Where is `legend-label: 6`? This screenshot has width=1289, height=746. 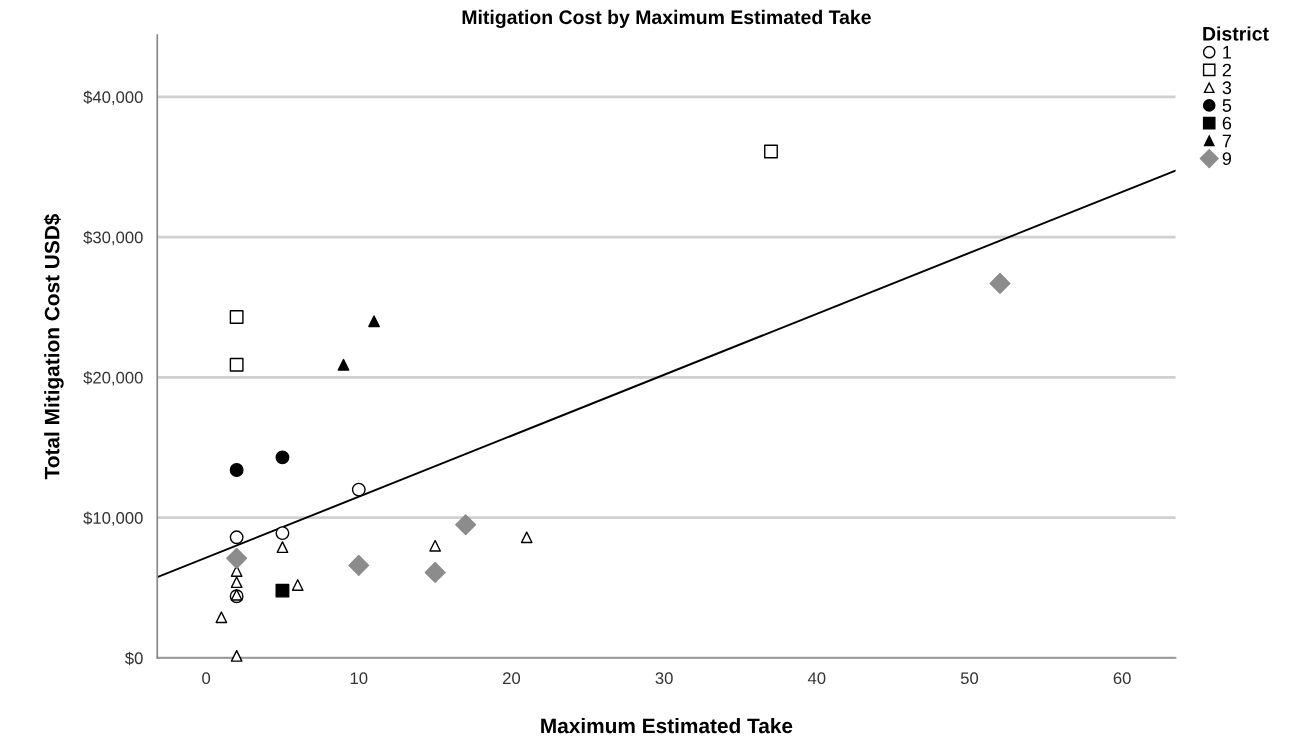
legend-label: 6 is located at coordinates (1227, 123).